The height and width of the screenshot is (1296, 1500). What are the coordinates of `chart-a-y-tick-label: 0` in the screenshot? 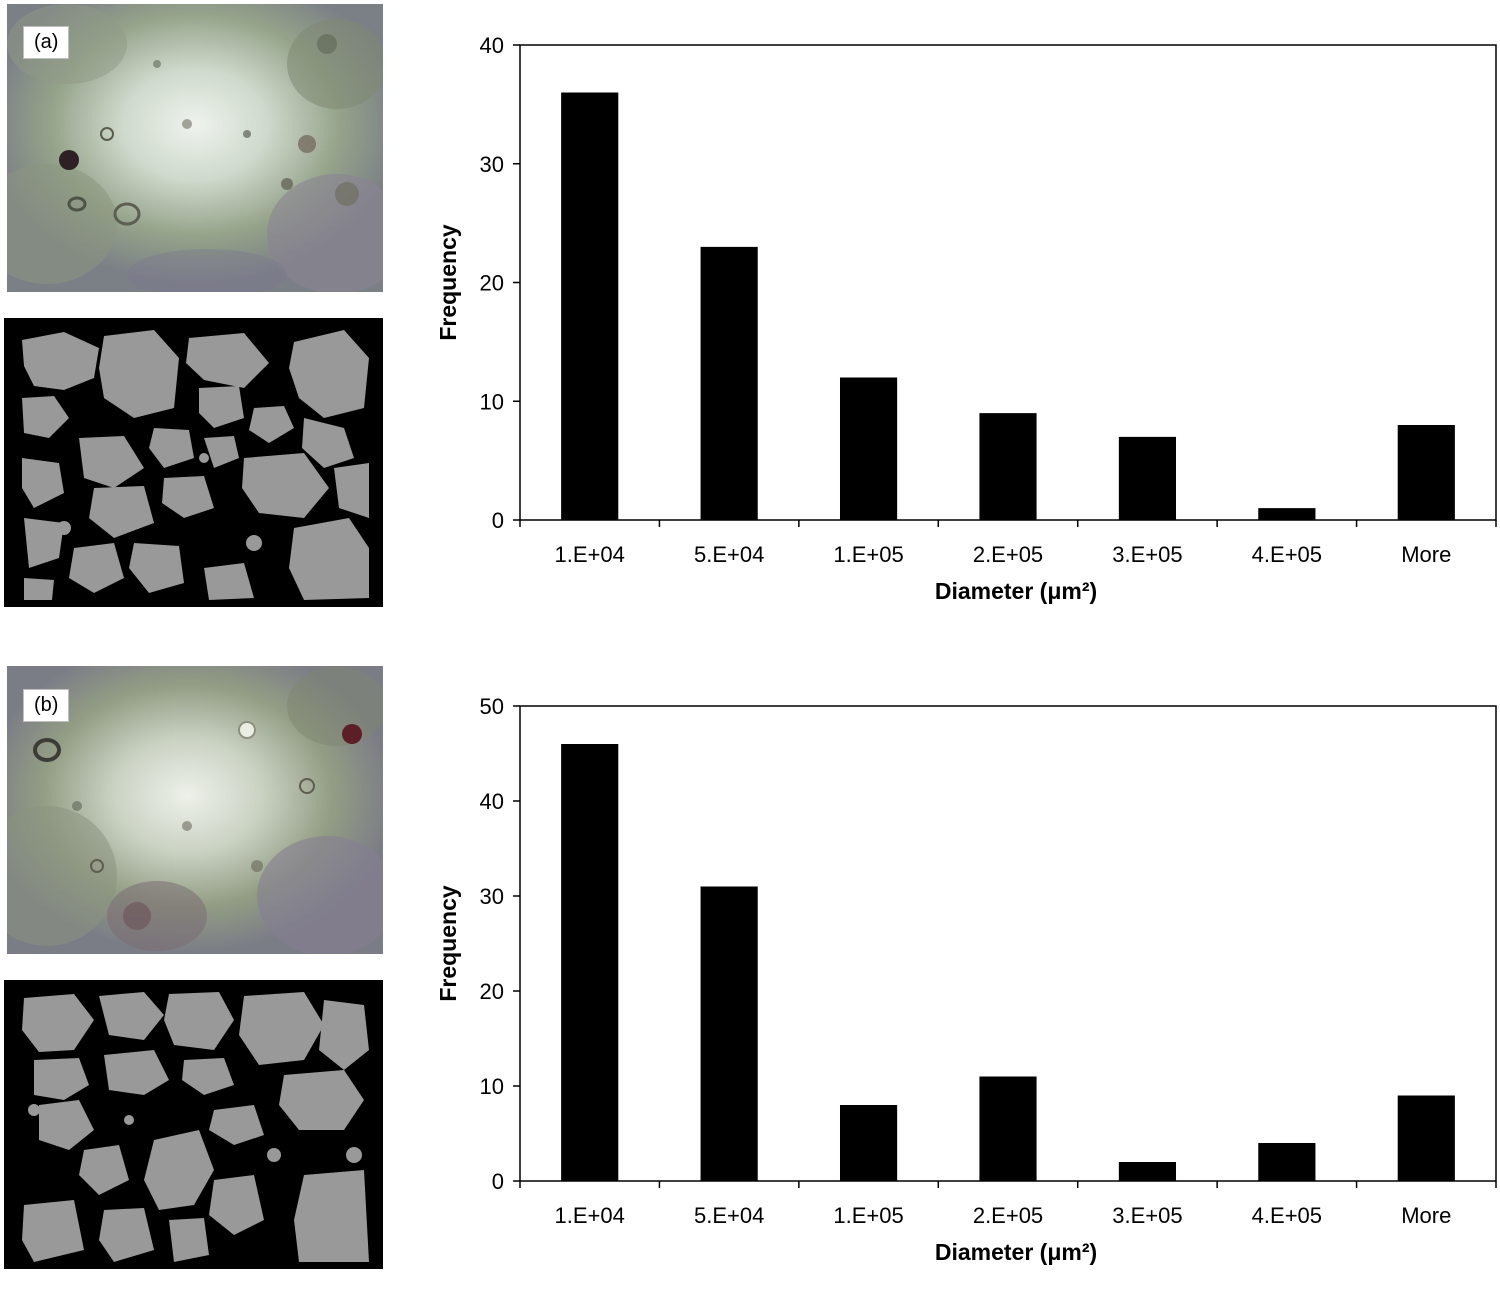 It's located at (498, 520).